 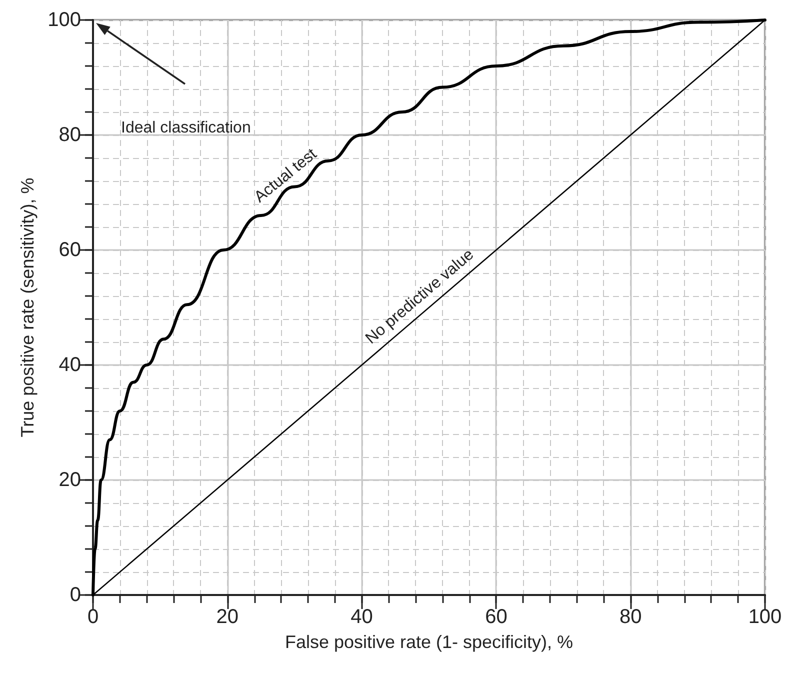 I want to click on y-tick-label: 0, so click(x=75, y=595).